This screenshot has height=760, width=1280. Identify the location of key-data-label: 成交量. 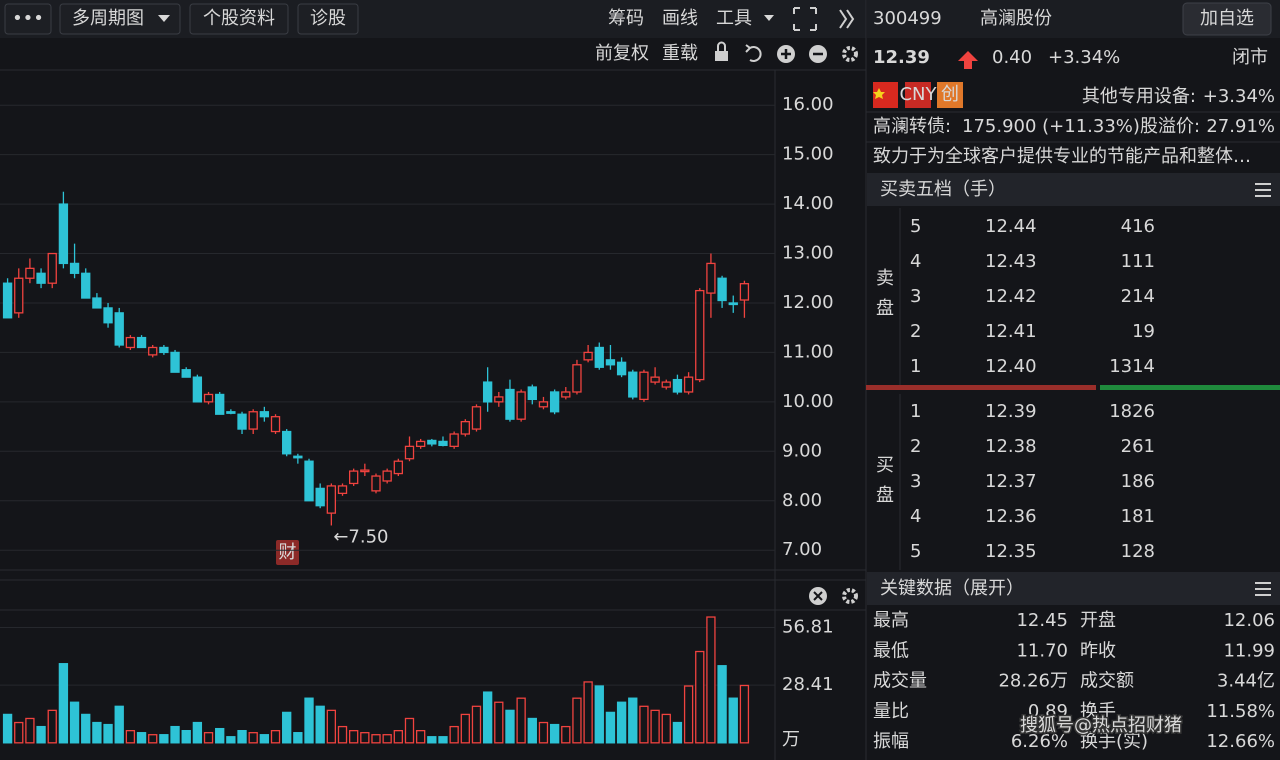
(900, 681).